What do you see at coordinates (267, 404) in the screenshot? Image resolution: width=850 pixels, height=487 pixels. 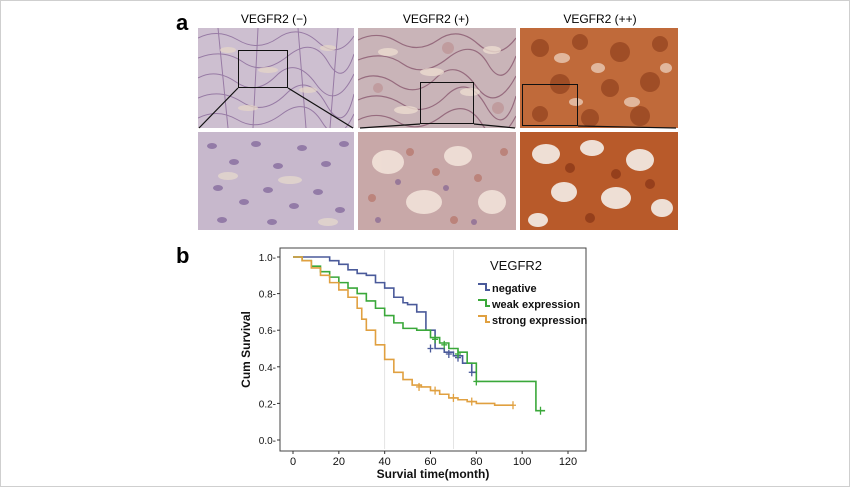 I see `y-tick-label: 0.2-` at bounding box center [267, 404].